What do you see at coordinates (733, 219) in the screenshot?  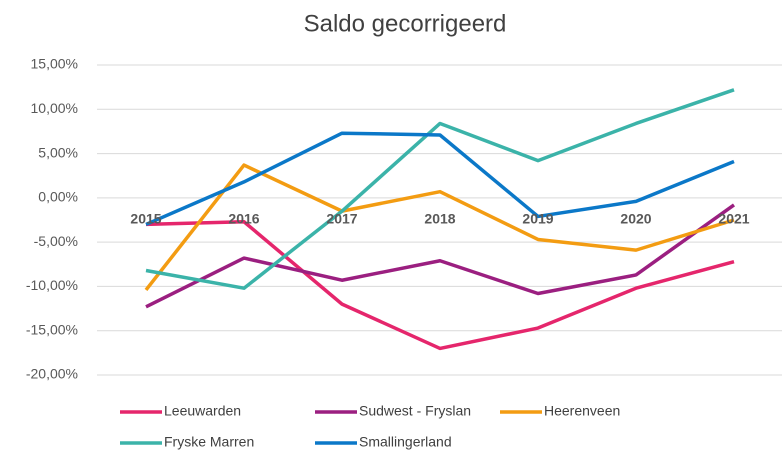 I see `x-tick-label: 2021` at bounding box center [733, 219].